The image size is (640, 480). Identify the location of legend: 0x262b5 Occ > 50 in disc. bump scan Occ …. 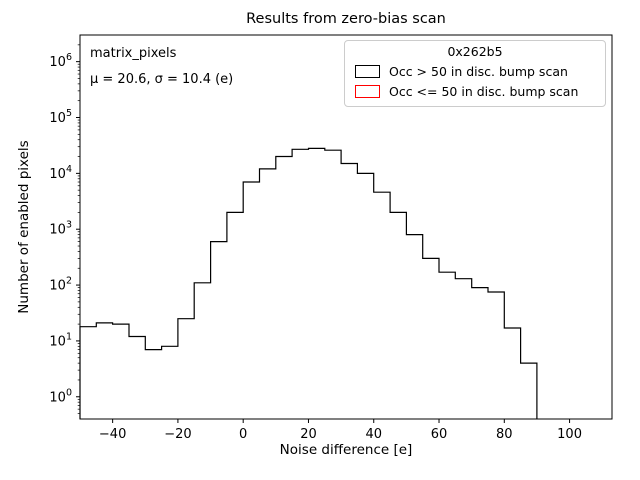
(475, 73).